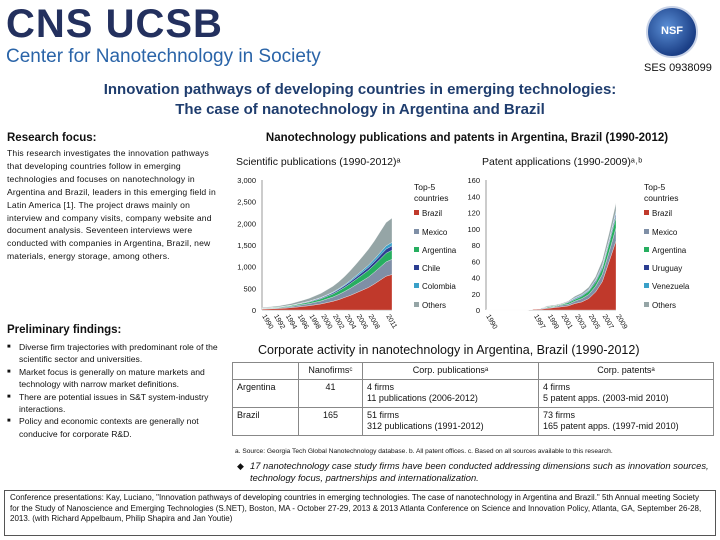 This screenshot has height=540, width=720. I want to click on publications-firms: 51 firms, so click(383, 414).